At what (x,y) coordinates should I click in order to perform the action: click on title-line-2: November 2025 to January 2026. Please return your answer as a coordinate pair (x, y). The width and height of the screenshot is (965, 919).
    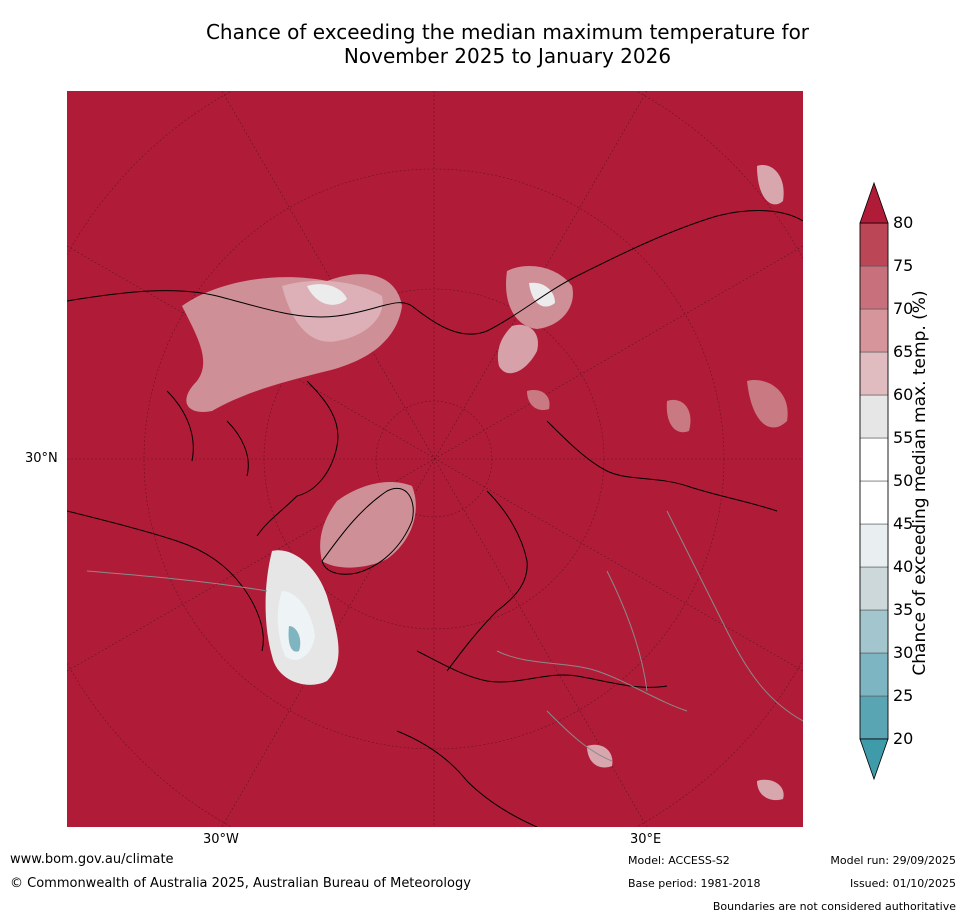
    Looking at the image, I should click on (507, 56).